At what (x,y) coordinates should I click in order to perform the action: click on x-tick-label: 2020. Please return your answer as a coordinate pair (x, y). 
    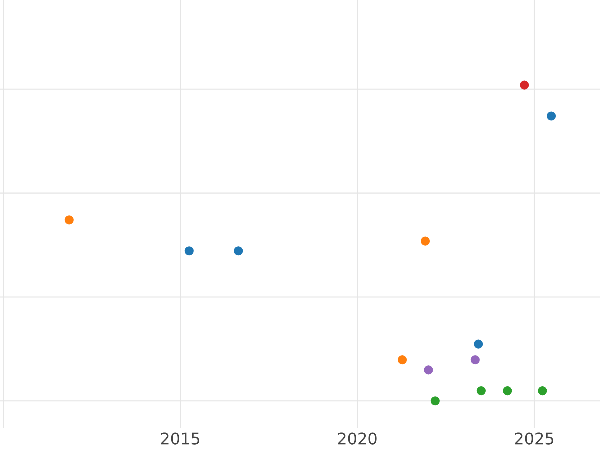
    Looking at the image, I should click on (357, 438).